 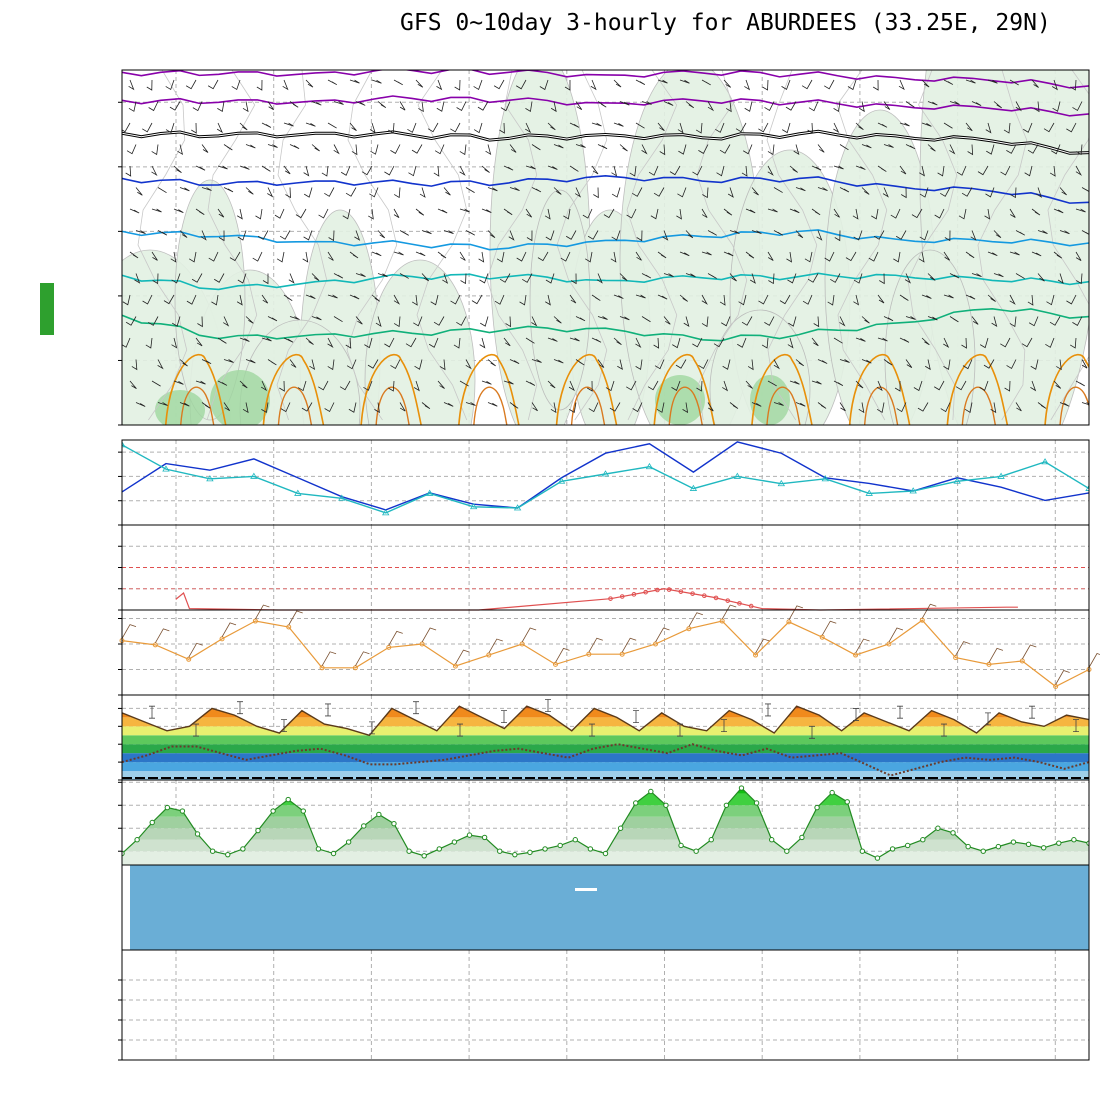 What do you see at coordinates (609, 907) in the screenshot?
I see `cloud-cover-fill` at bounding box center [609, 907].